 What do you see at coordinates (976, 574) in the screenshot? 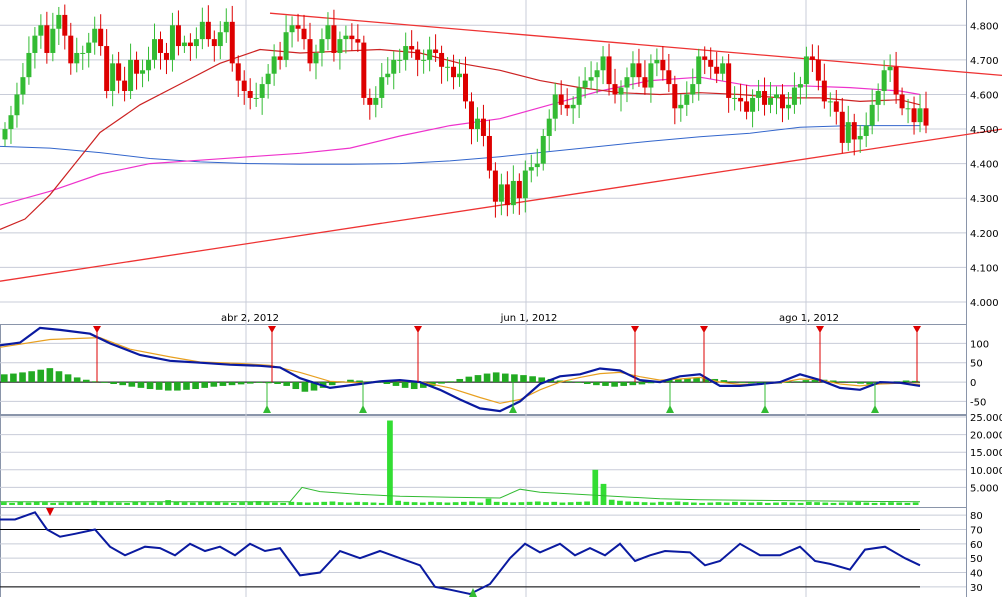
I see `y-tick-label-3-4: 40` at bounding box center [976, 574].